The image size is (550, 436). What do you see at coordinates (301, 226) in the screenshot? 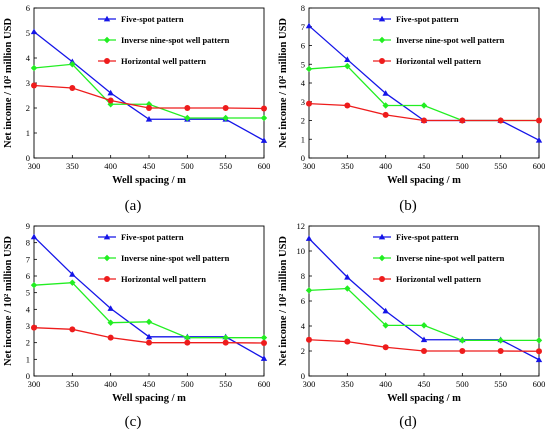
I see `y-tick-label: 12` at bounding box center [301, 226].